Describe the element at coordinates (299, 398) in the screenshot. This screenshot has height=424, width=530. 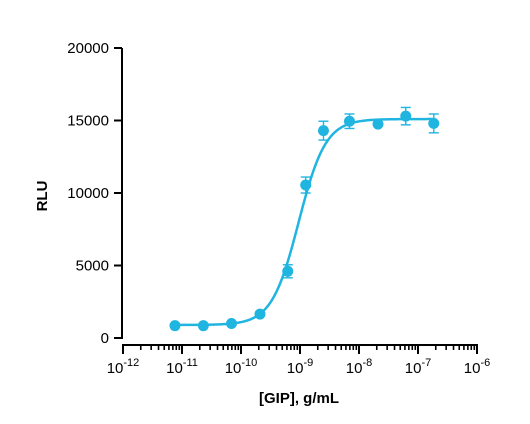
I see `x-axis-title: [GIP], g/mL` at that location.